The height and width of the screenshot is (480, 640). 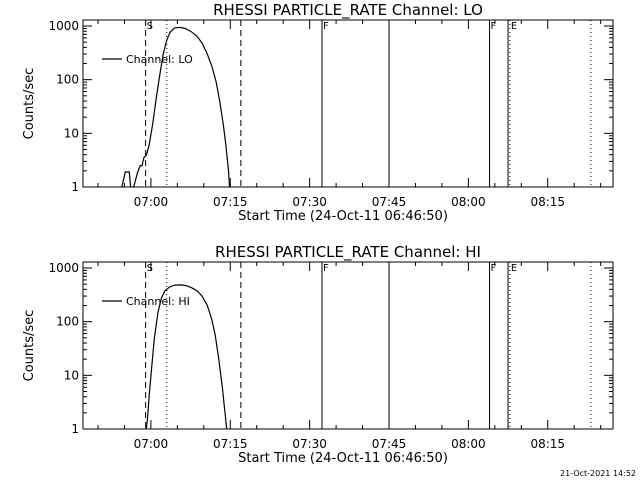 What do you see at coordinates (159, 59) in the screenshot?
I see `legend-entry: Channel: LO` at bounding box center [159, 59].